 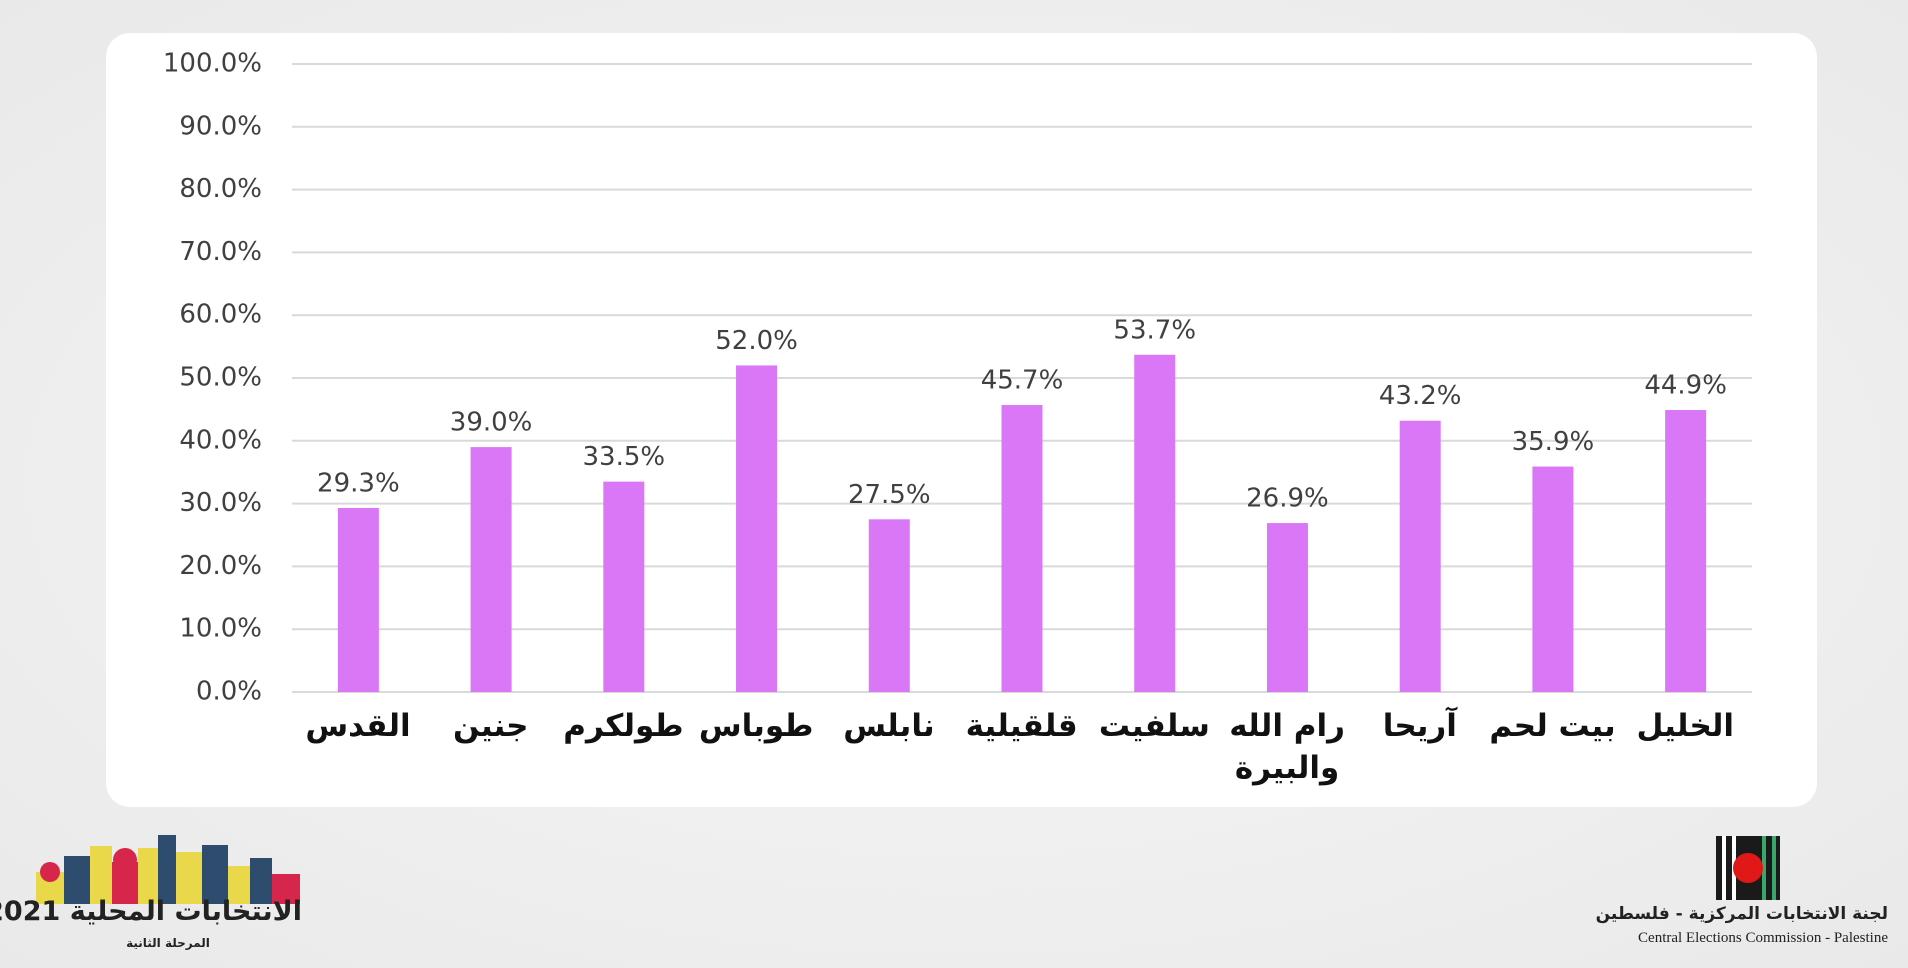 I want to click on event-title: الانتخابات المحلية 2021, so click(x=151, y=911).